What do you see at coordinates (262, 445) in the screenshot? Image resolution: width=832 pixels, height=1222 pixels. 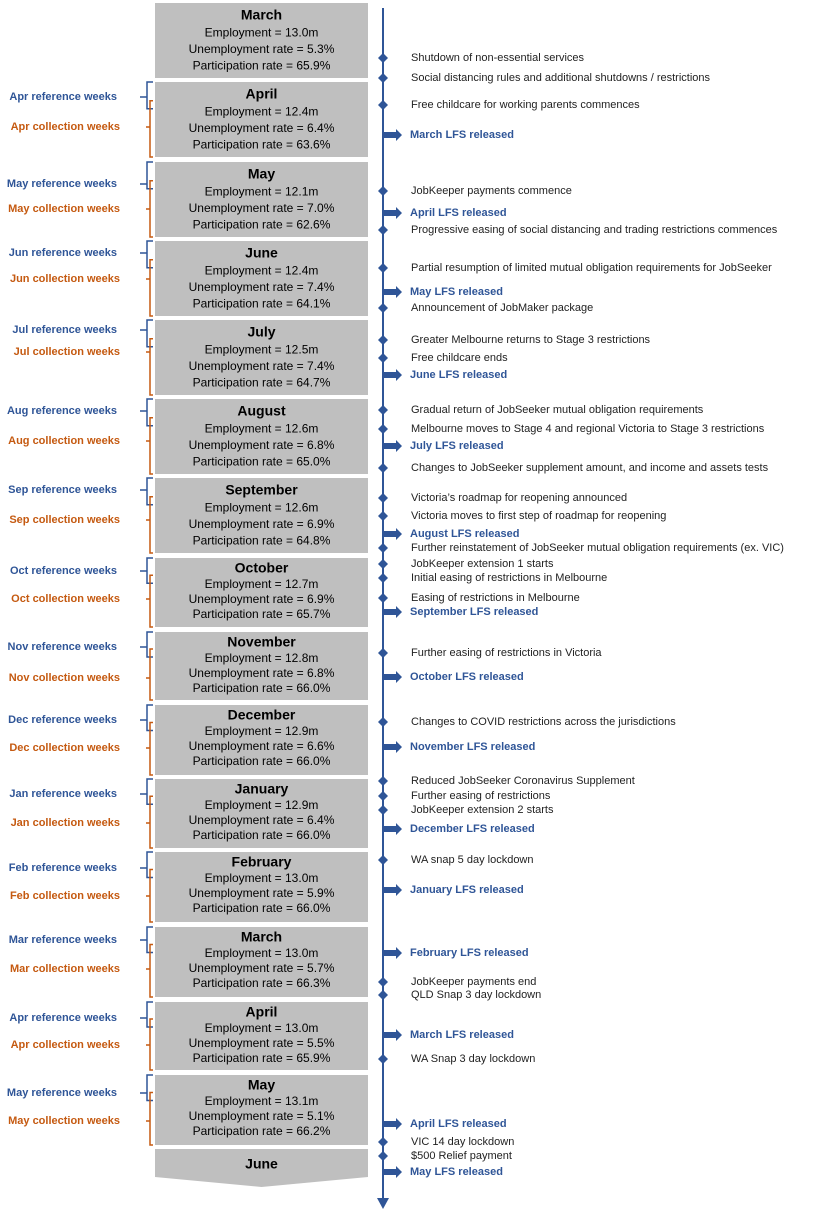 I see `month-stat: Unemployment rate = 6.8%` at bounding box center [262, 445].